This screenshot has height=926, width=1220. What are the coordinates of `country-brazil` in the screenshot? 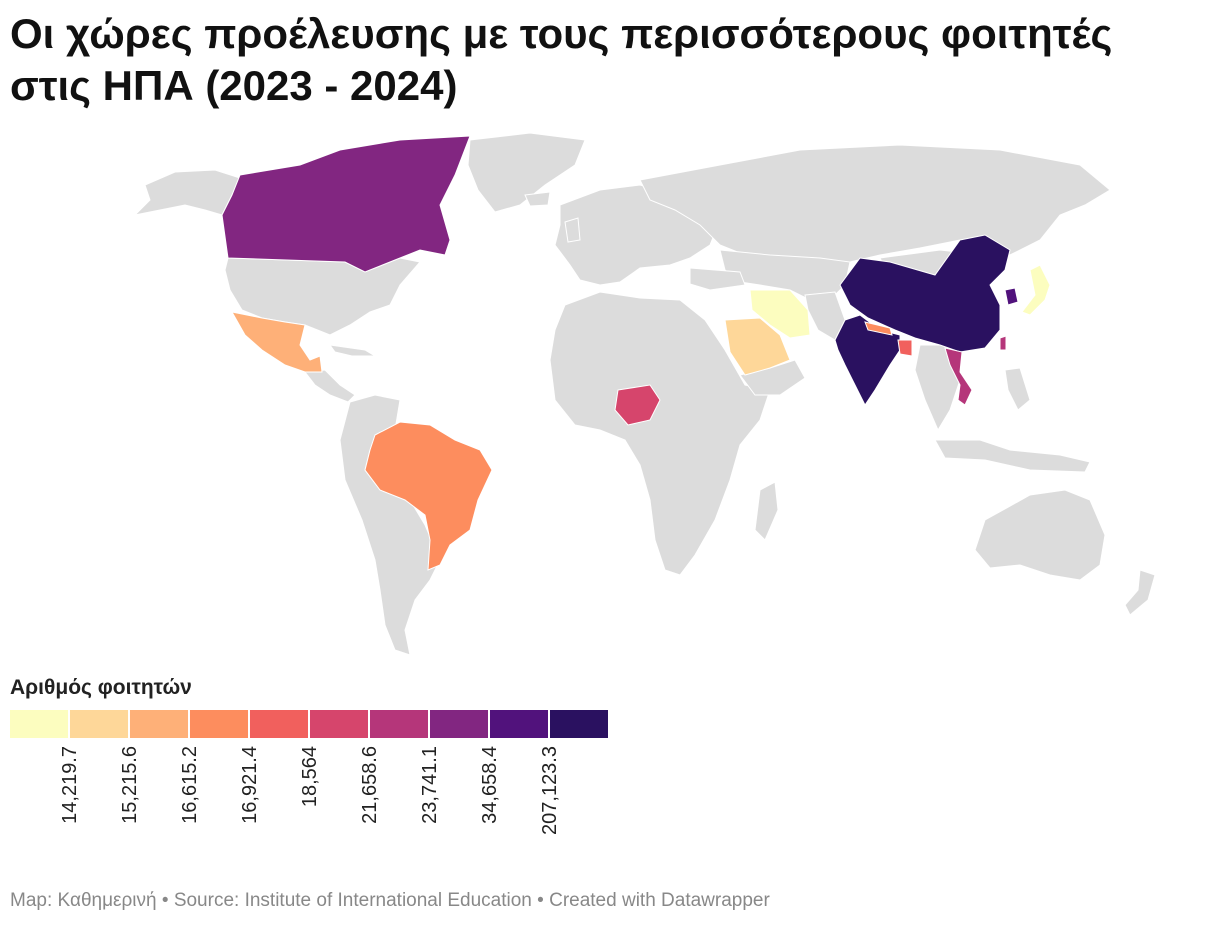 It's located at (428, 496).